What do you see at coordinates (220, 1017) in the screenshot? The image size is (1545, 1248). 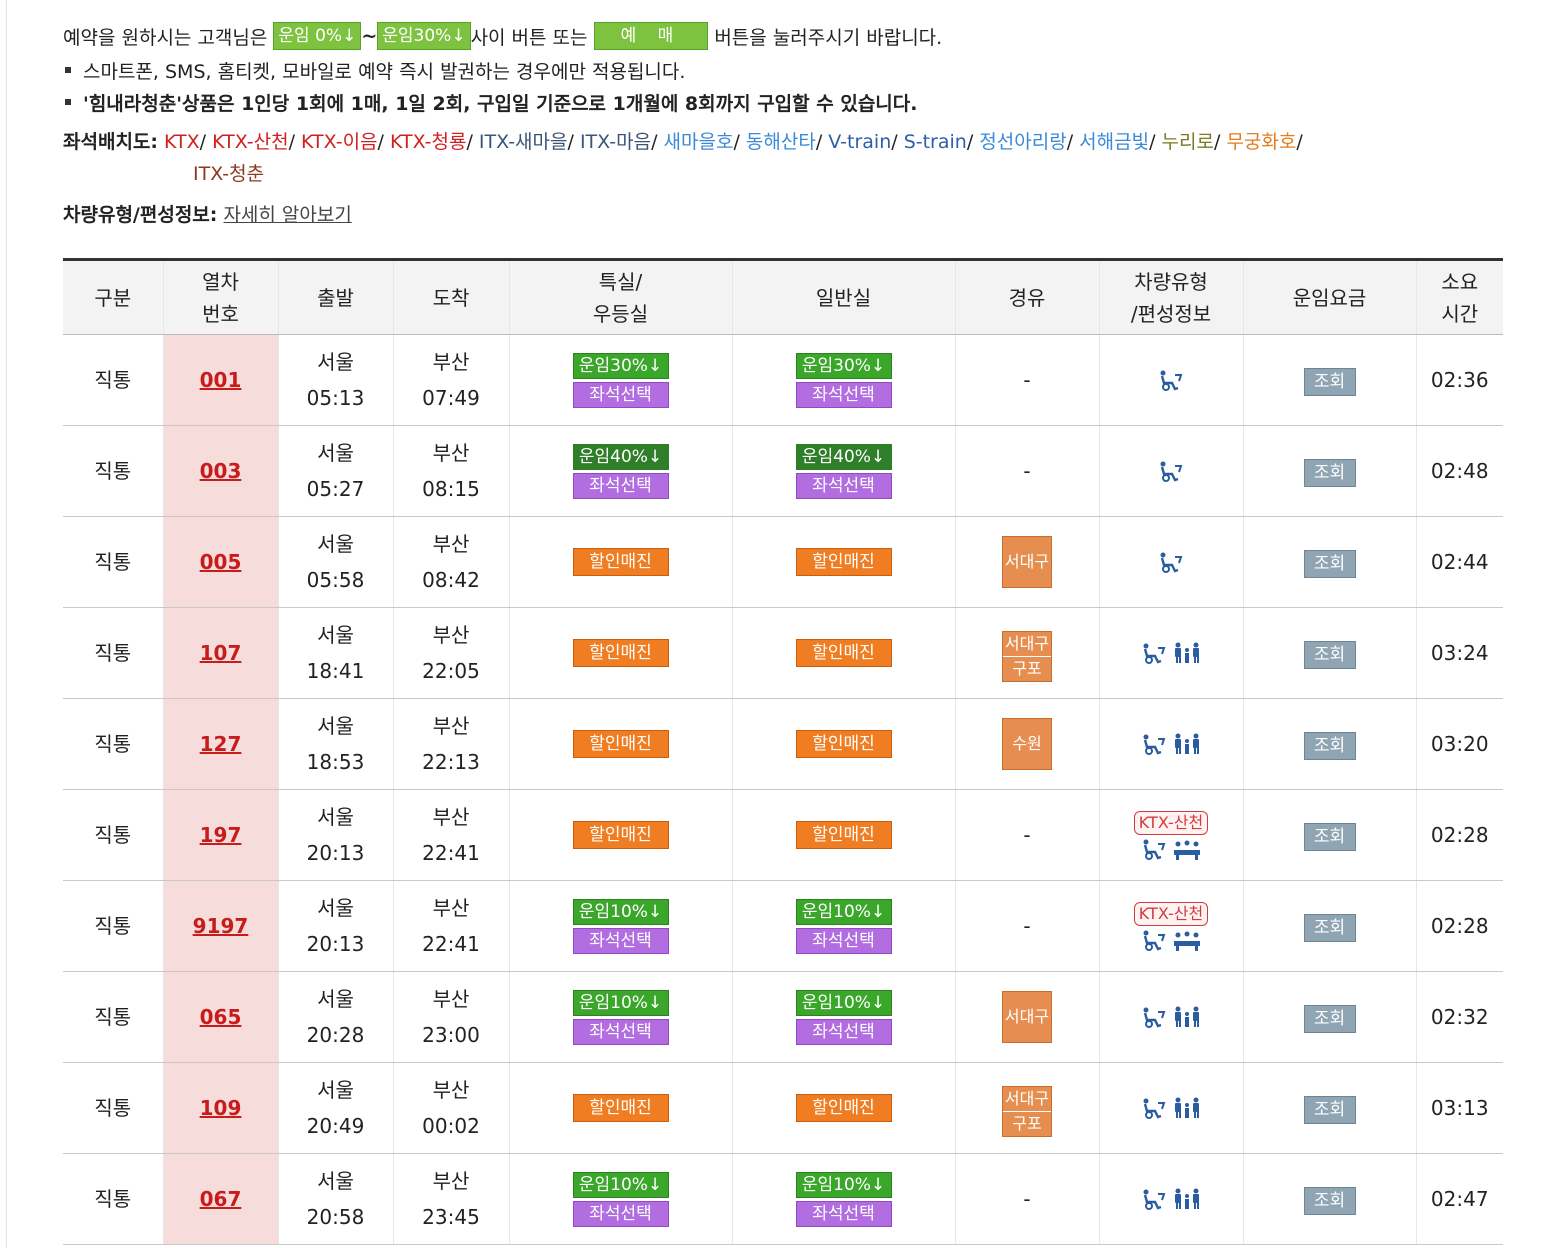 I see `train-number-link: 065` at bounding box center [220, 1017].